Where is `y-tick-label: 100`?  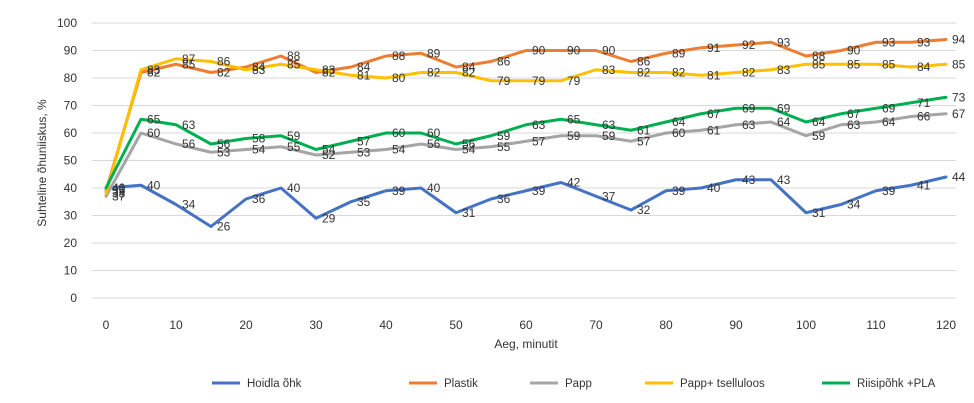 y-tick-label: 100 is located at coordinates (67, 23).